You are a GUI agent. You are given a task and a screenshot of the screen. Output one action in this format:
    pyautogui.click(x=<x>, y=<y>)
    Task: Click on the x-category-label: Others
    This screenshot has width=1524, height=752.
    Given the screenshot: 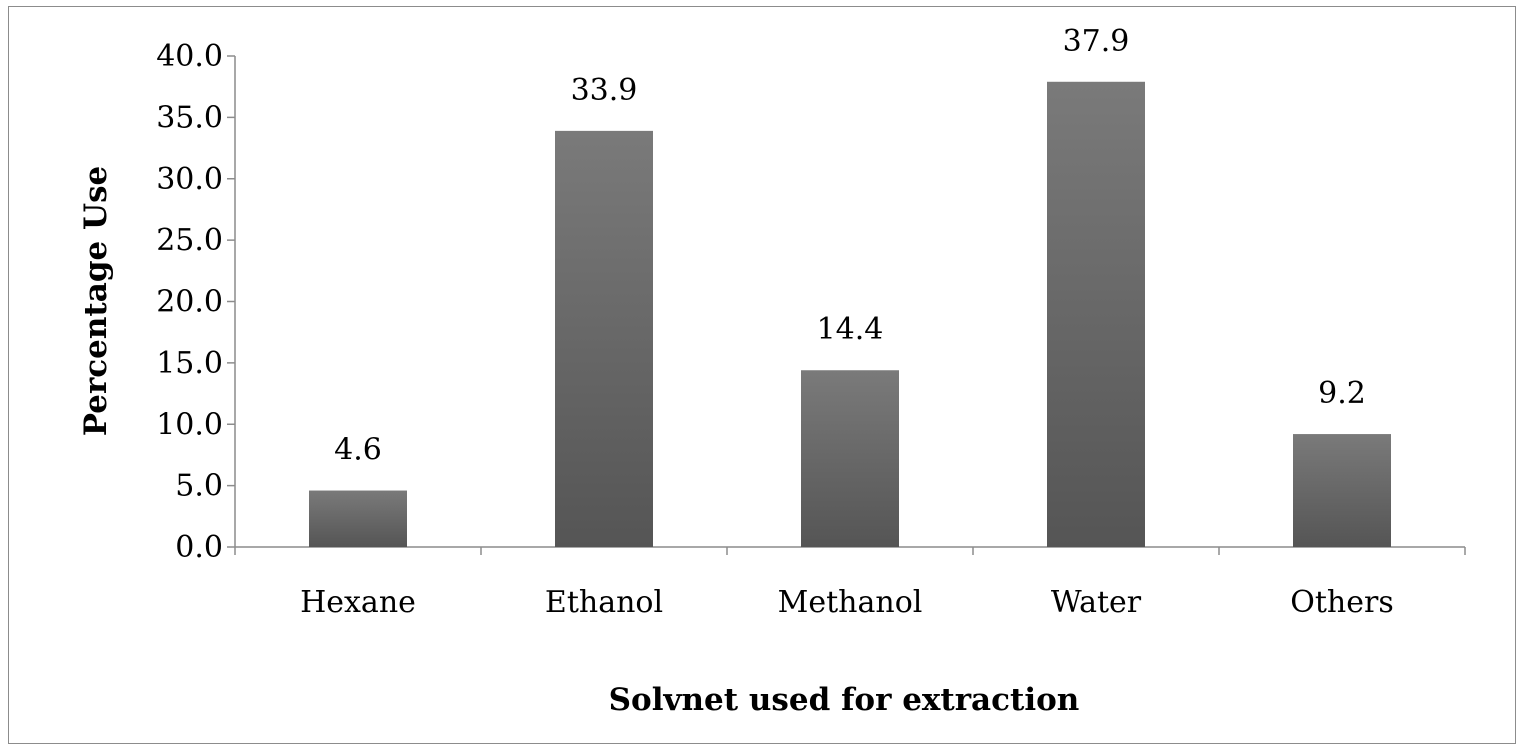 What is the action you would take?
    pyautogui.click(x=1341, y=602)
    